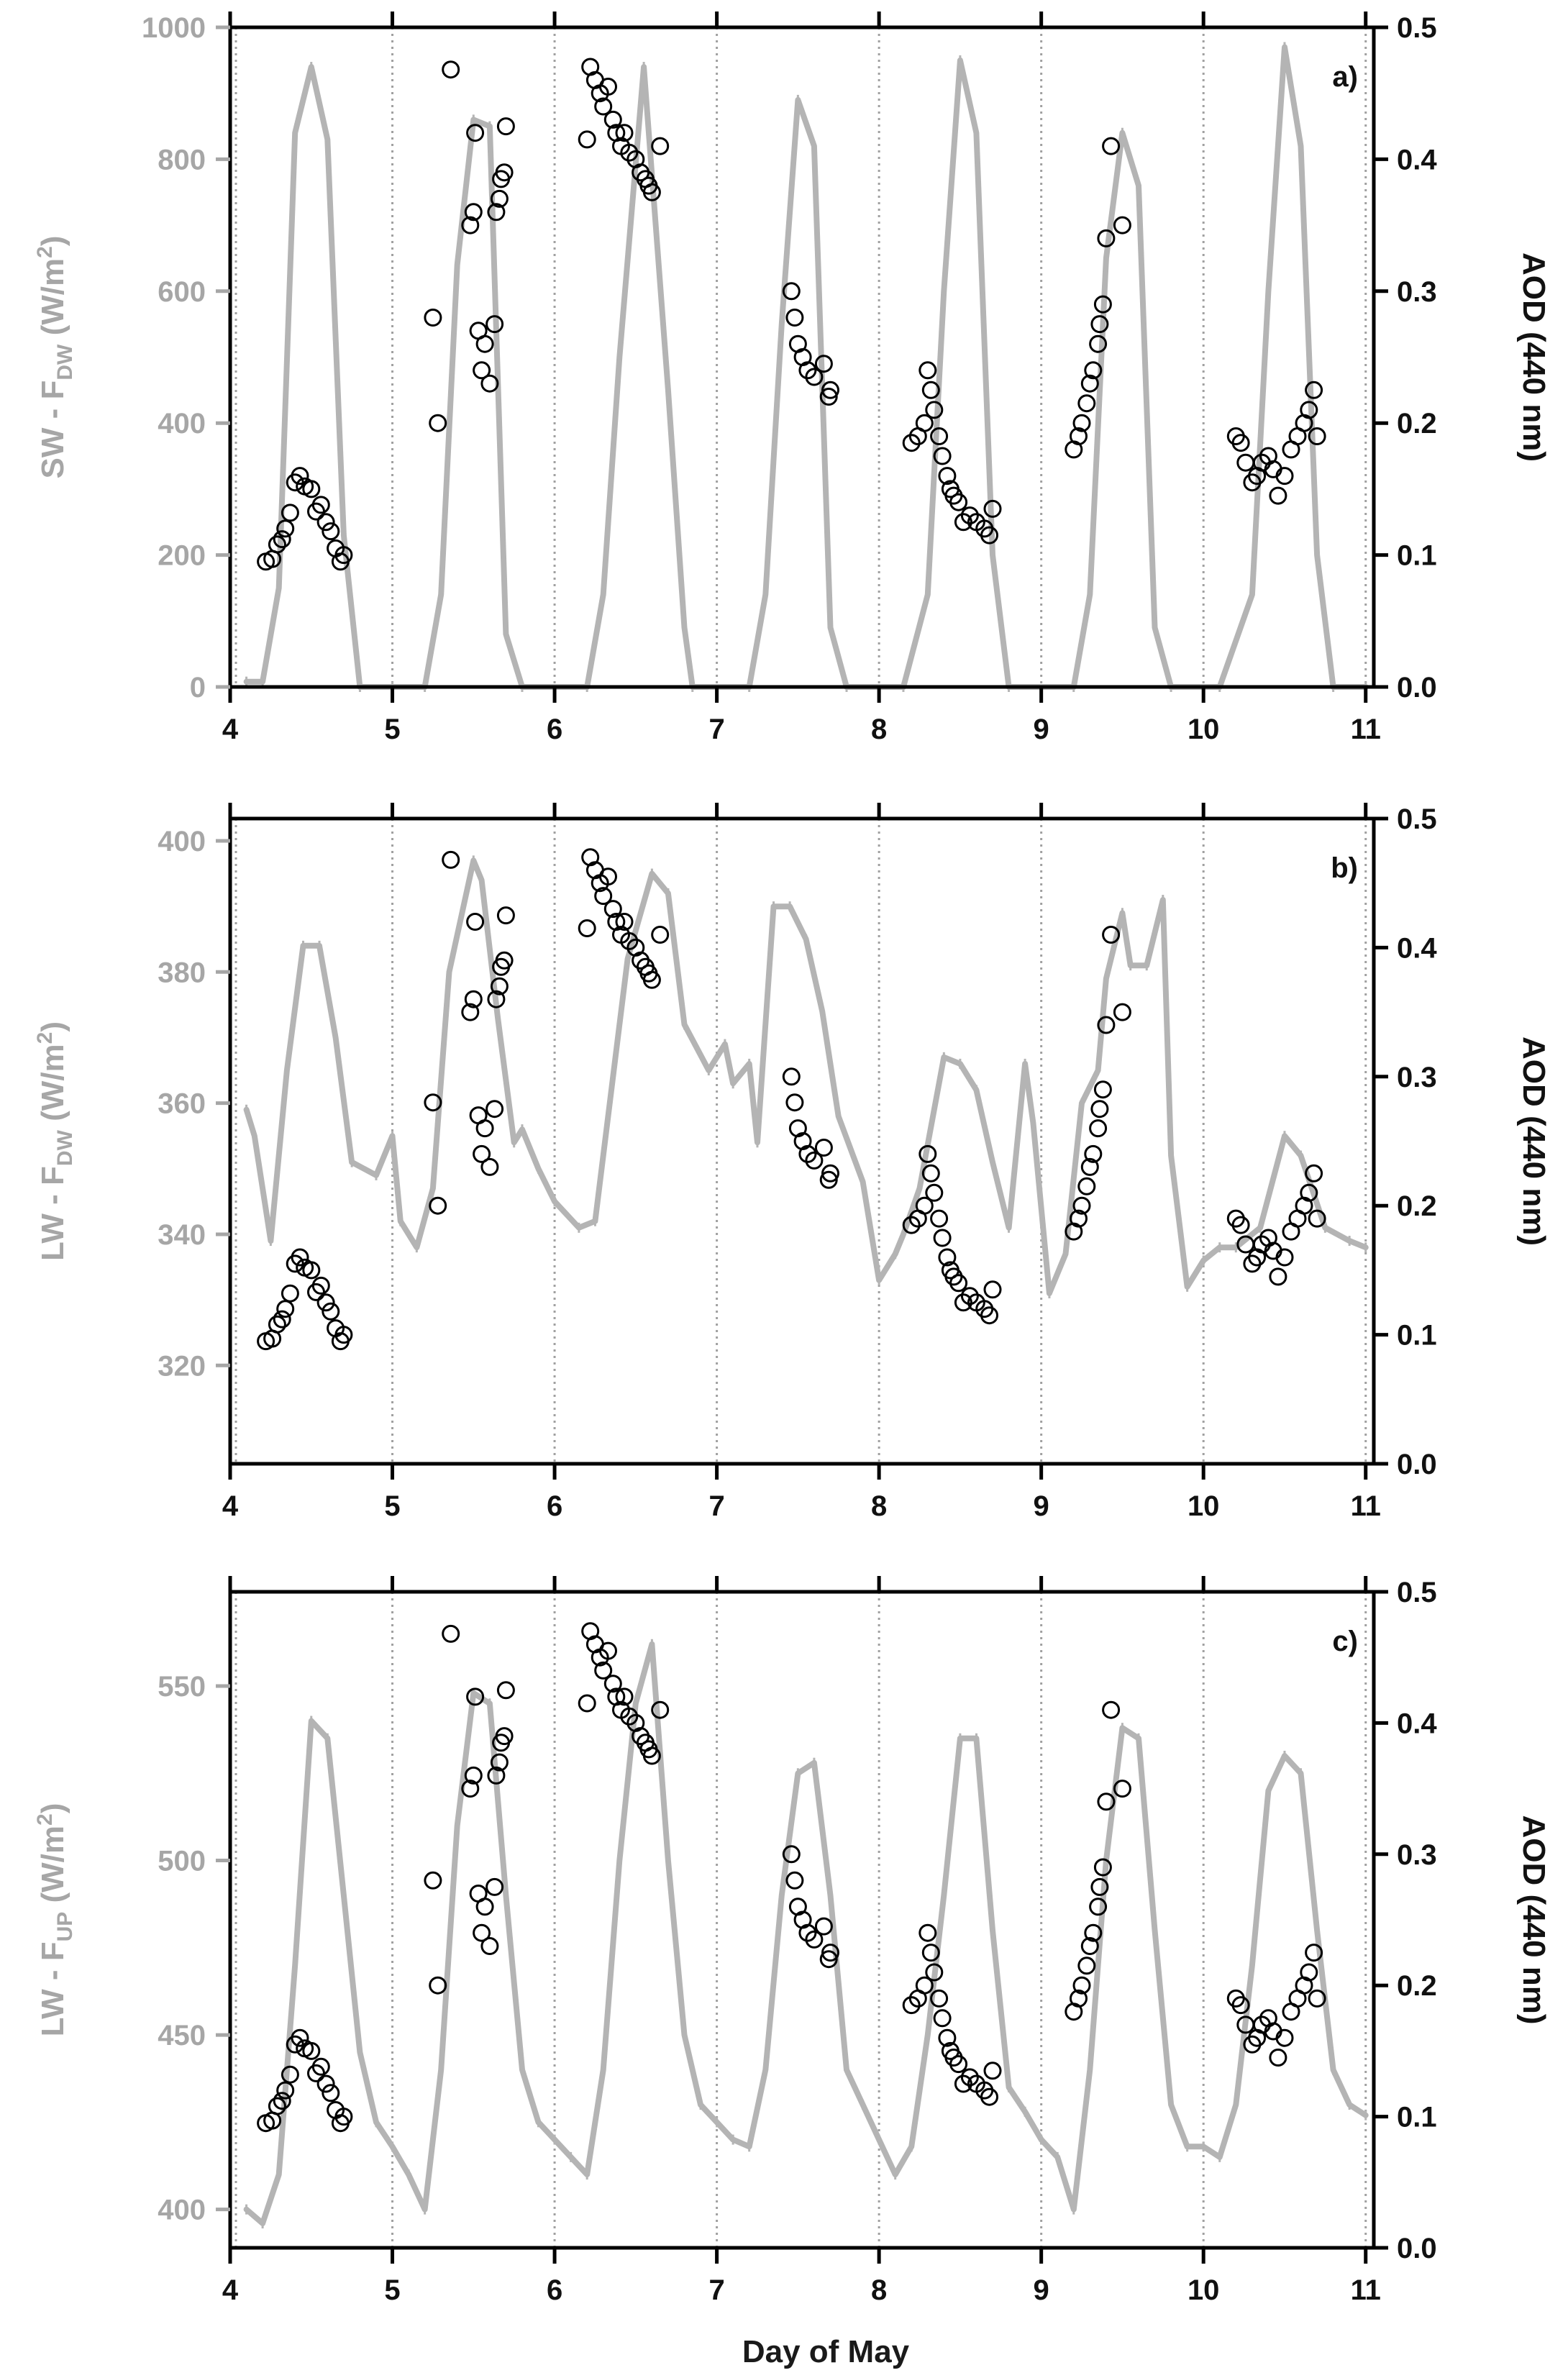  I want to click on y-left-title: SW - FDW (W/m2), so click(55, 357).